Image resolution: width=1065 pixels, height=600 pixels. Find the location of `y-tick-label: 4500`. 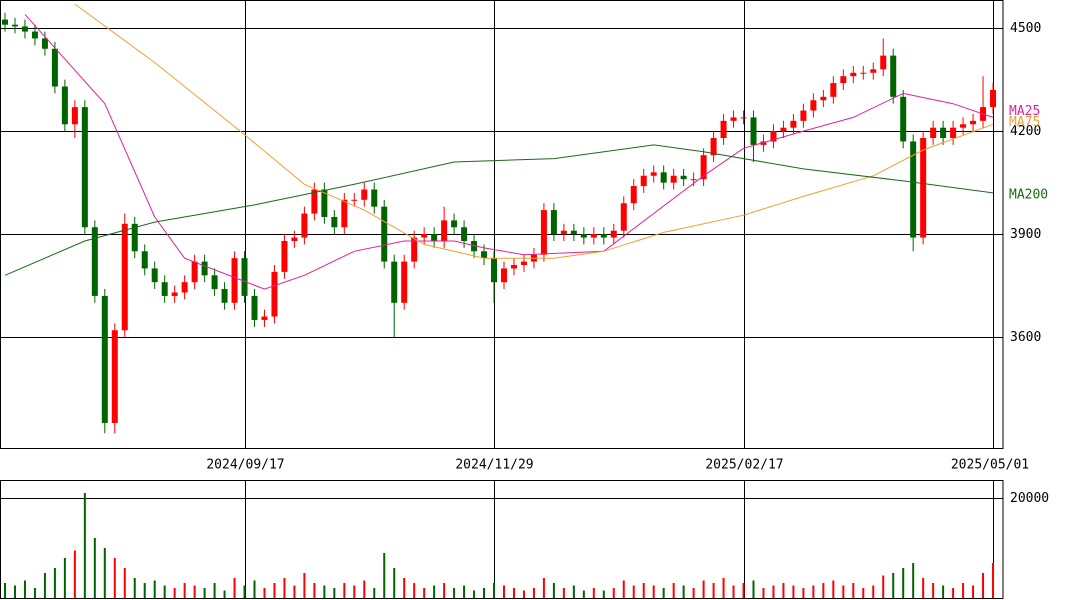

y-tick-label: 4500 is located at coordinates (1025, 28).